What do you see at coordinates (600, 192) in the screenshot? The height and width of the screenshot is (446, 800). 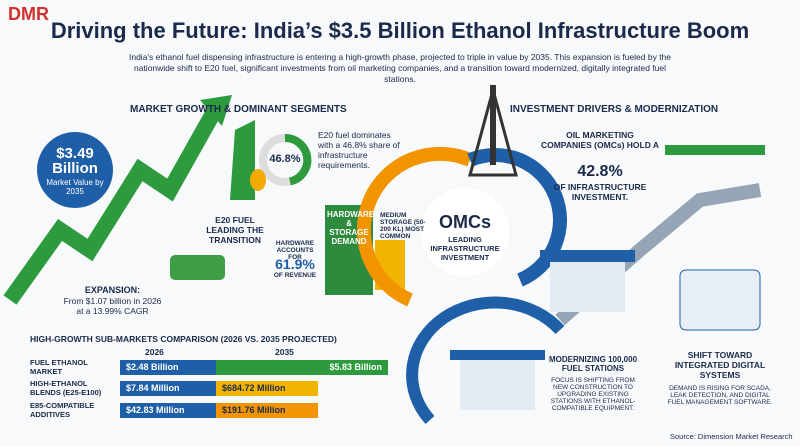 I see `omc-post: OF INFRASTRUCTURE INVESTMENT.` at bounding box center [600, 192].